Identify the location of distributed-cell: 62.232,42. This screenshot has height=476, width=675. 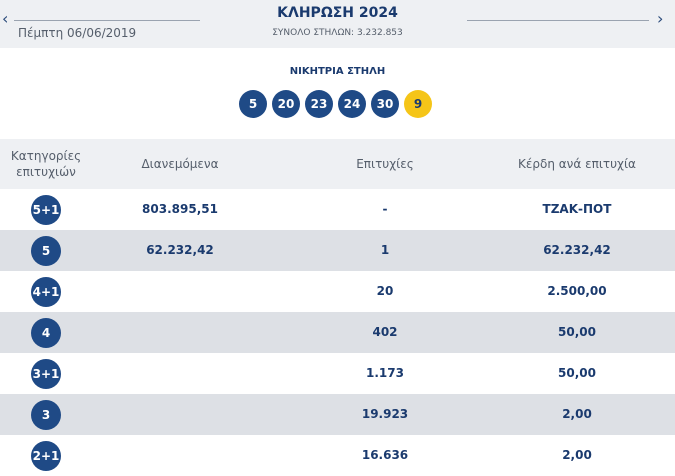
(180, 250).